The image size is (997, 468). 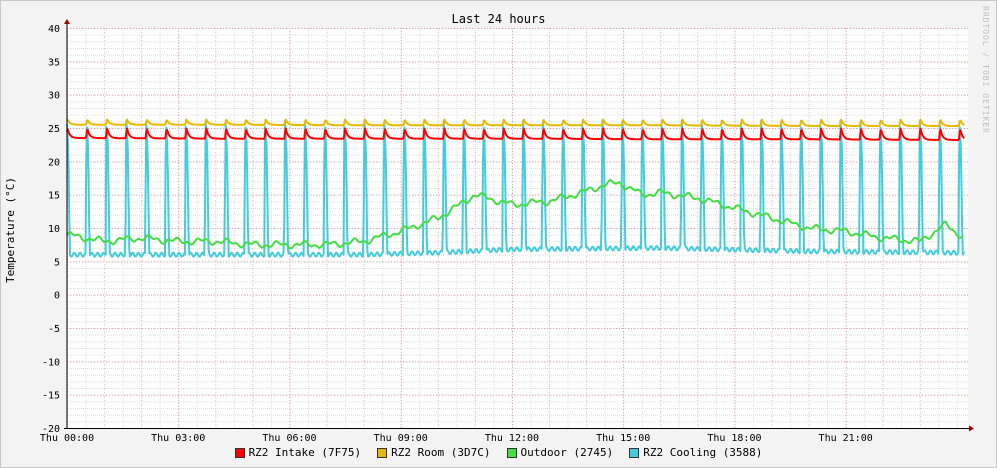 What do you see at coordinates (54, 96) in the screenshot?
I see `y-tick-label: 30` at bounding box center [54, 96].